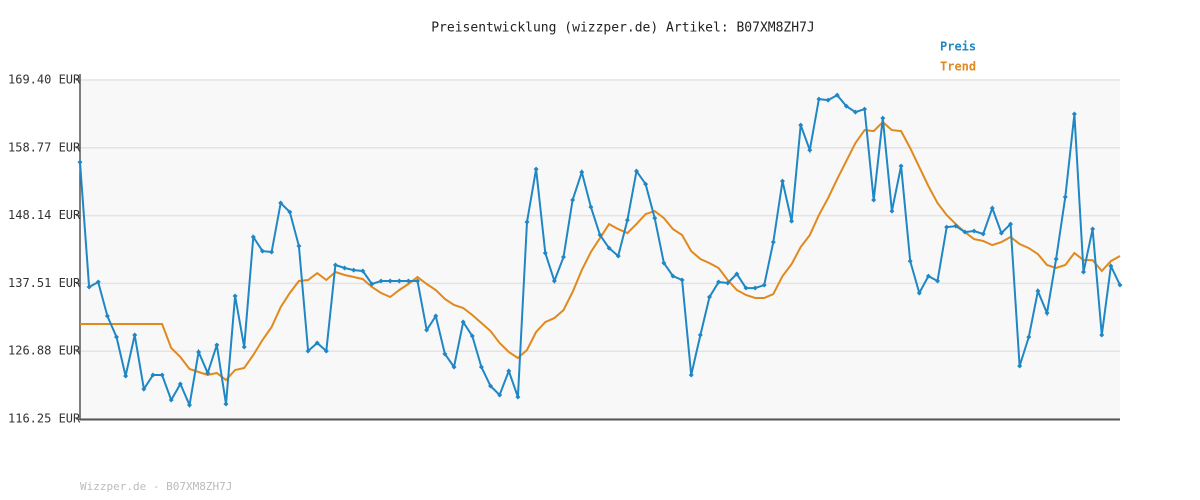  I want to click on y-tick-label: 158.77 EUR, so click(44, 147).